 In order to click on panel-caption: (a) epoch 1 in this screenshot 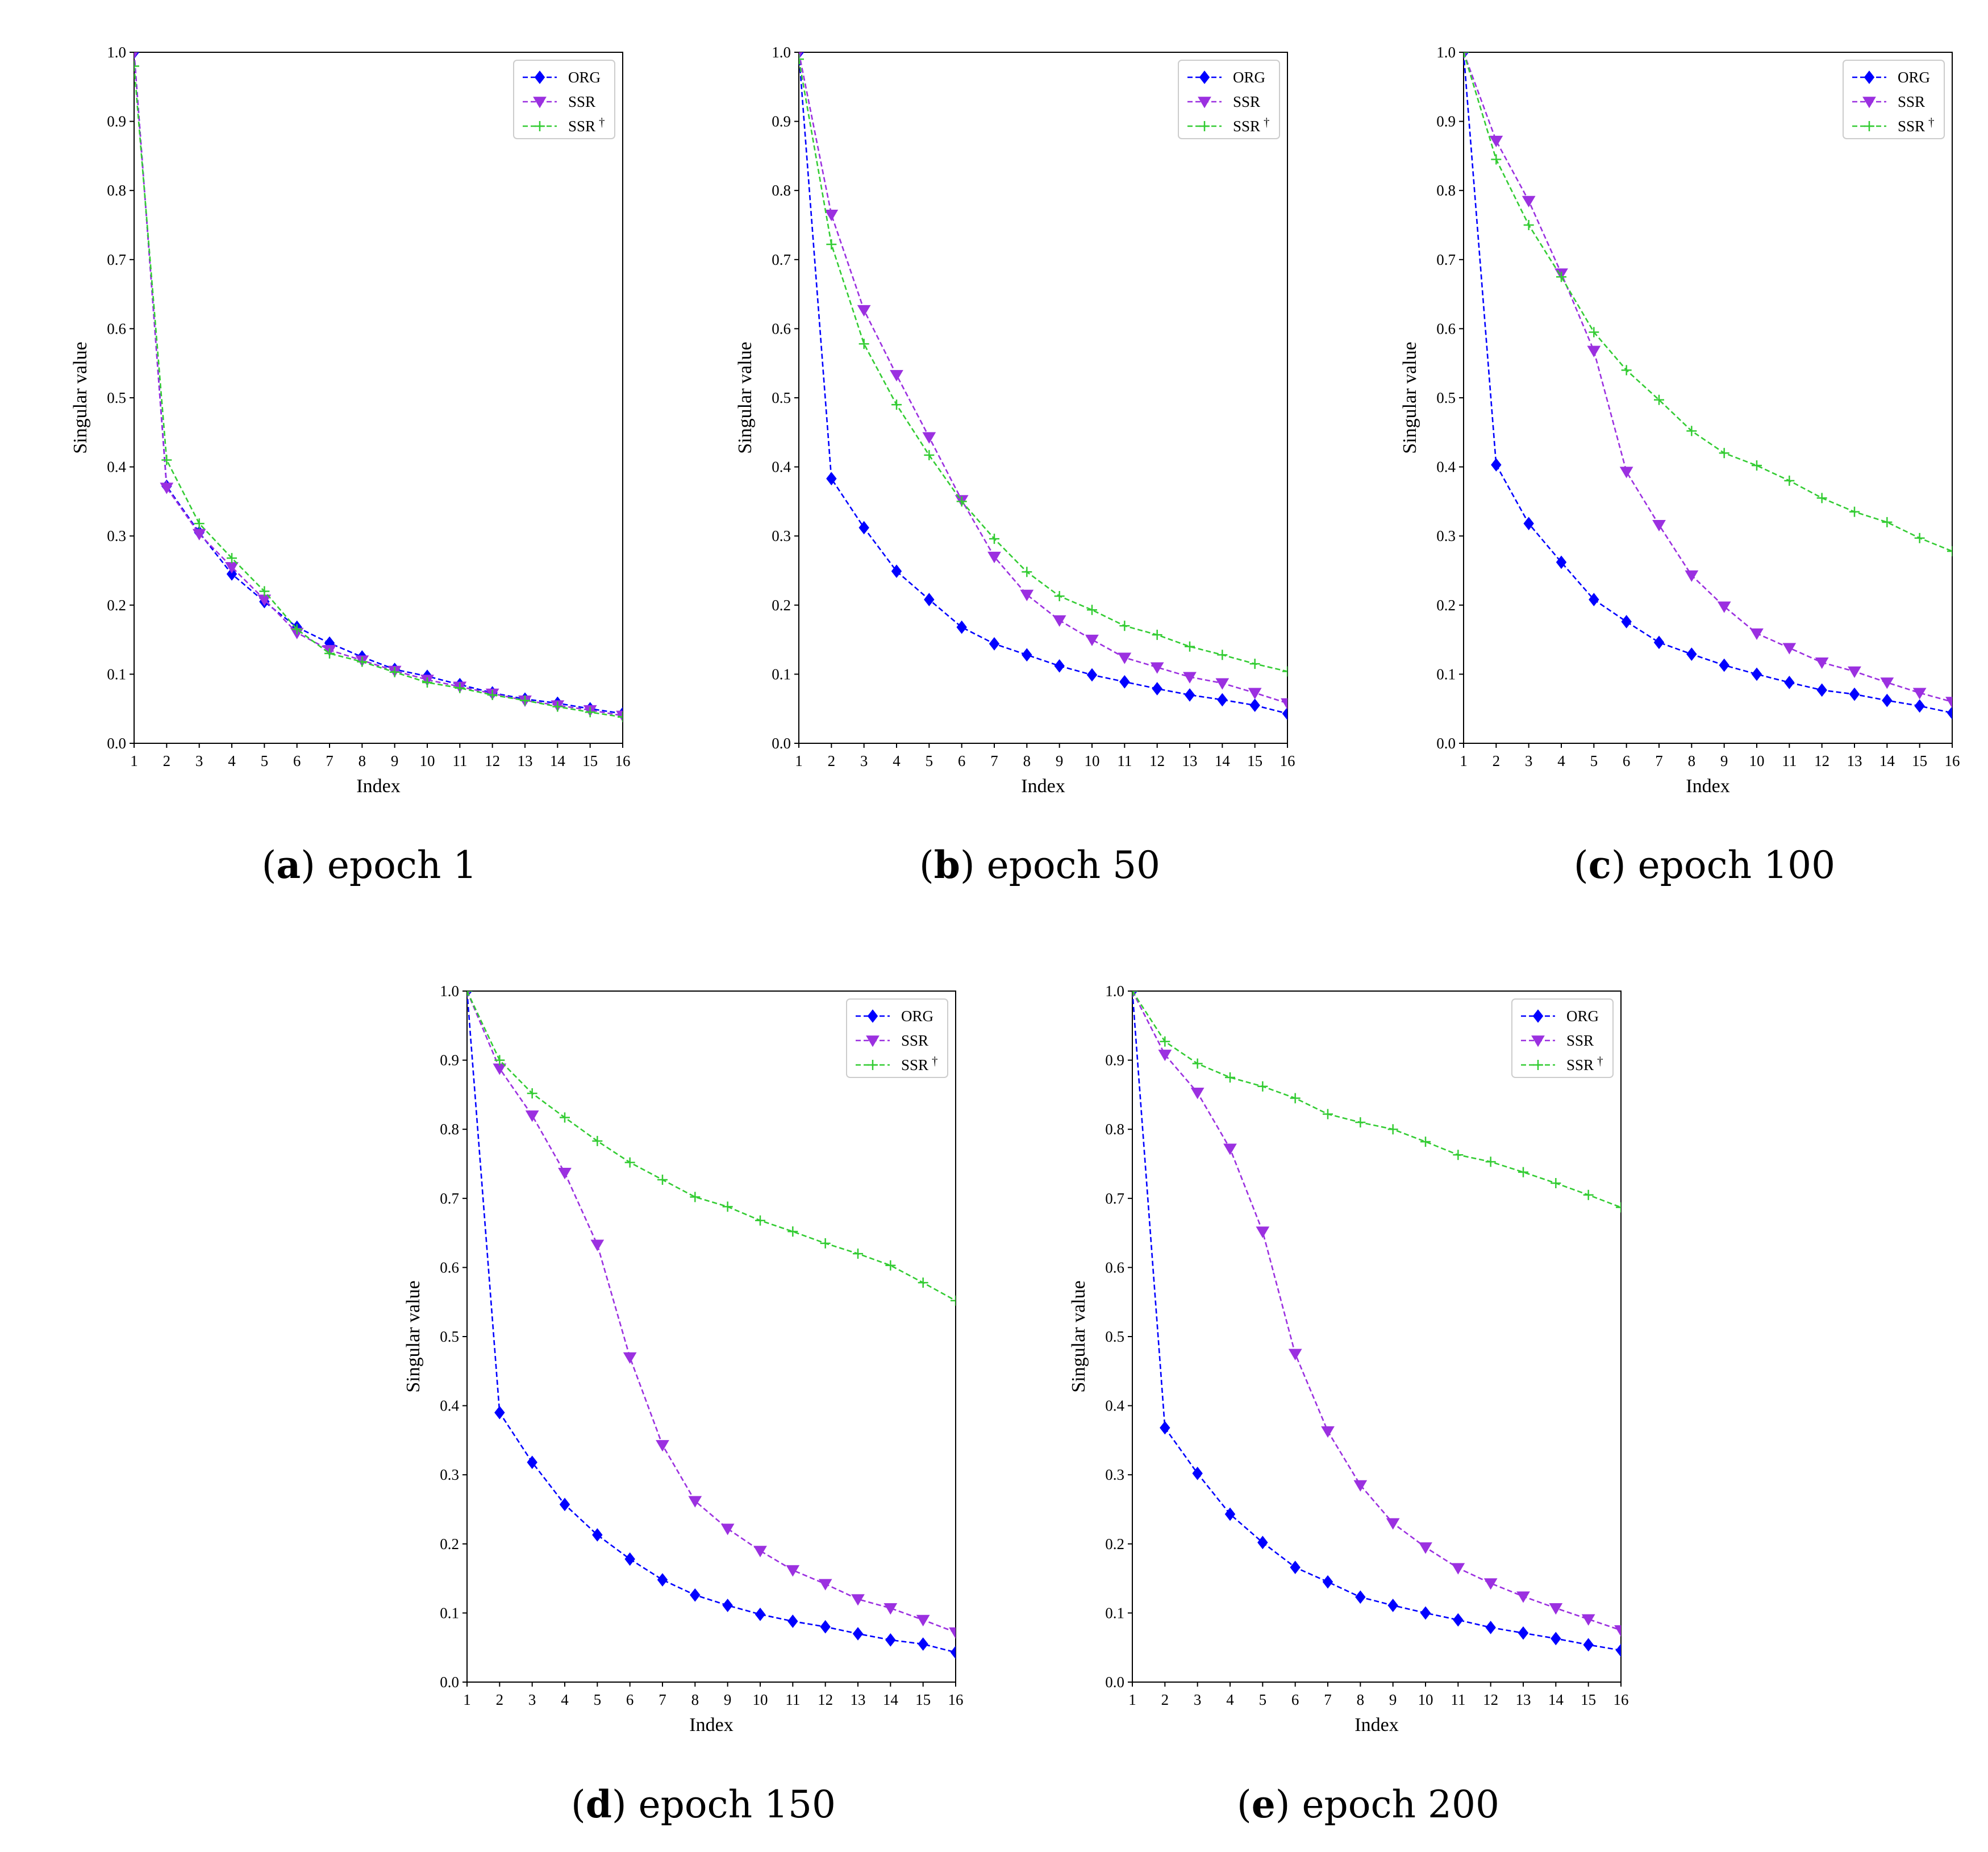, I will do `click(369, 865)`.